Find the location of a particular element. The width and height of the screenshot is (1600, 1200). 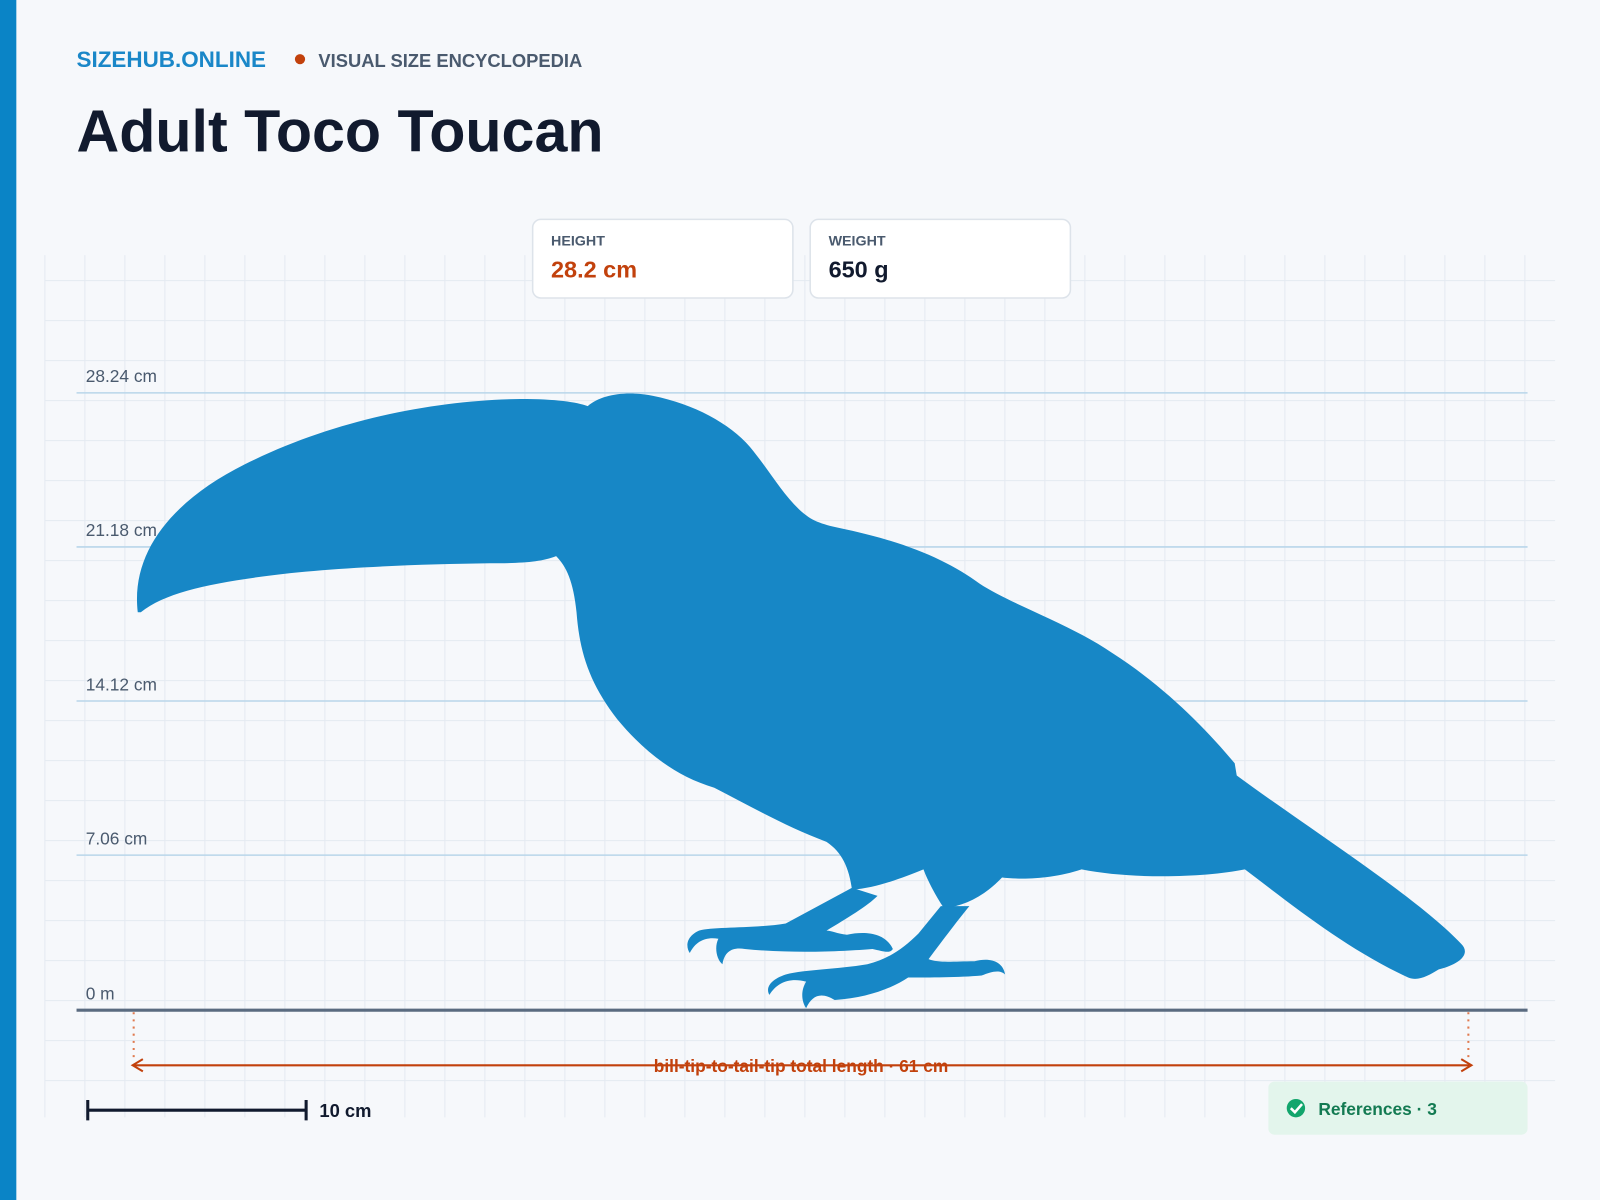

arrowheads is located at coordinates (802, 1065).